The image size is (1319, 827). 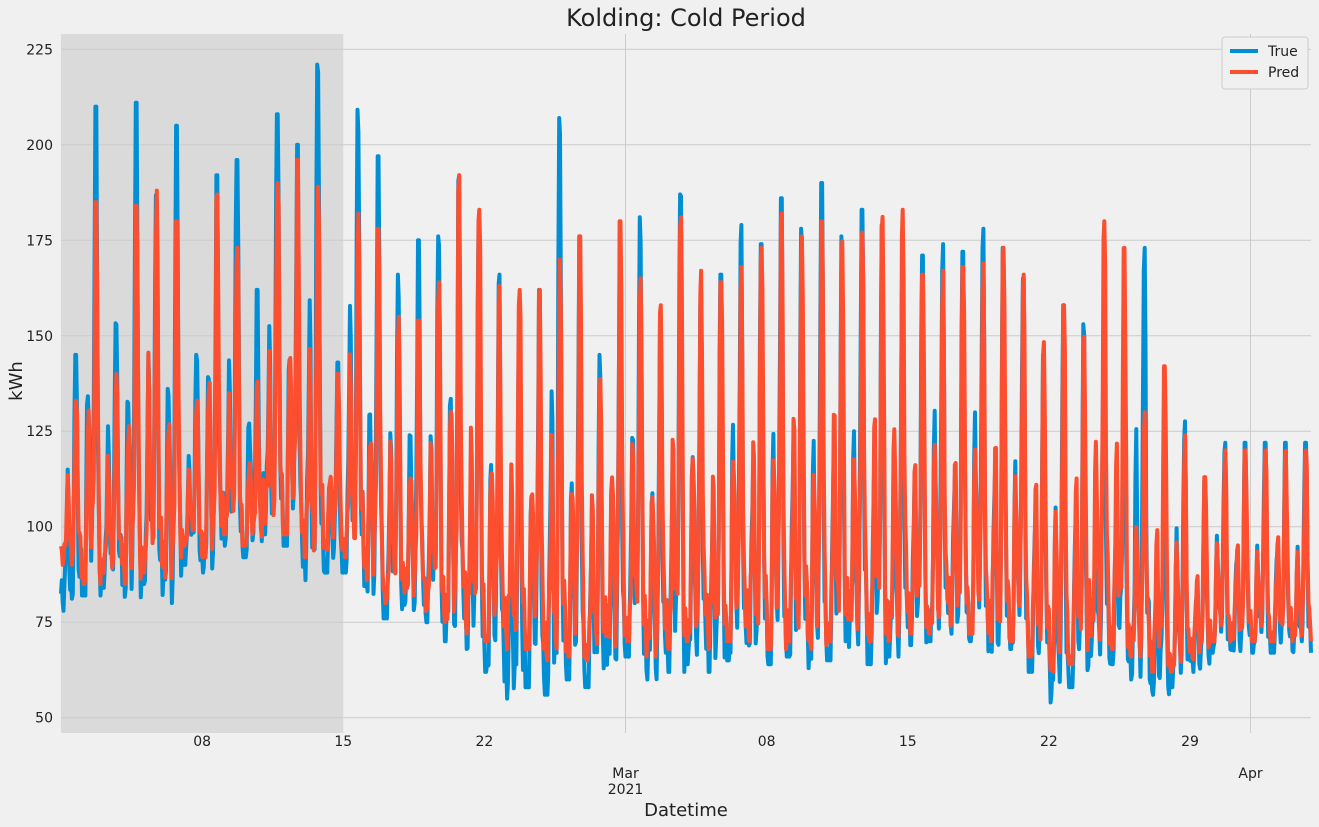 What do you see at coordinates (44, 719) in the screenshot?
I see `y-tick-label: 50` at bounding box center [44, 719].